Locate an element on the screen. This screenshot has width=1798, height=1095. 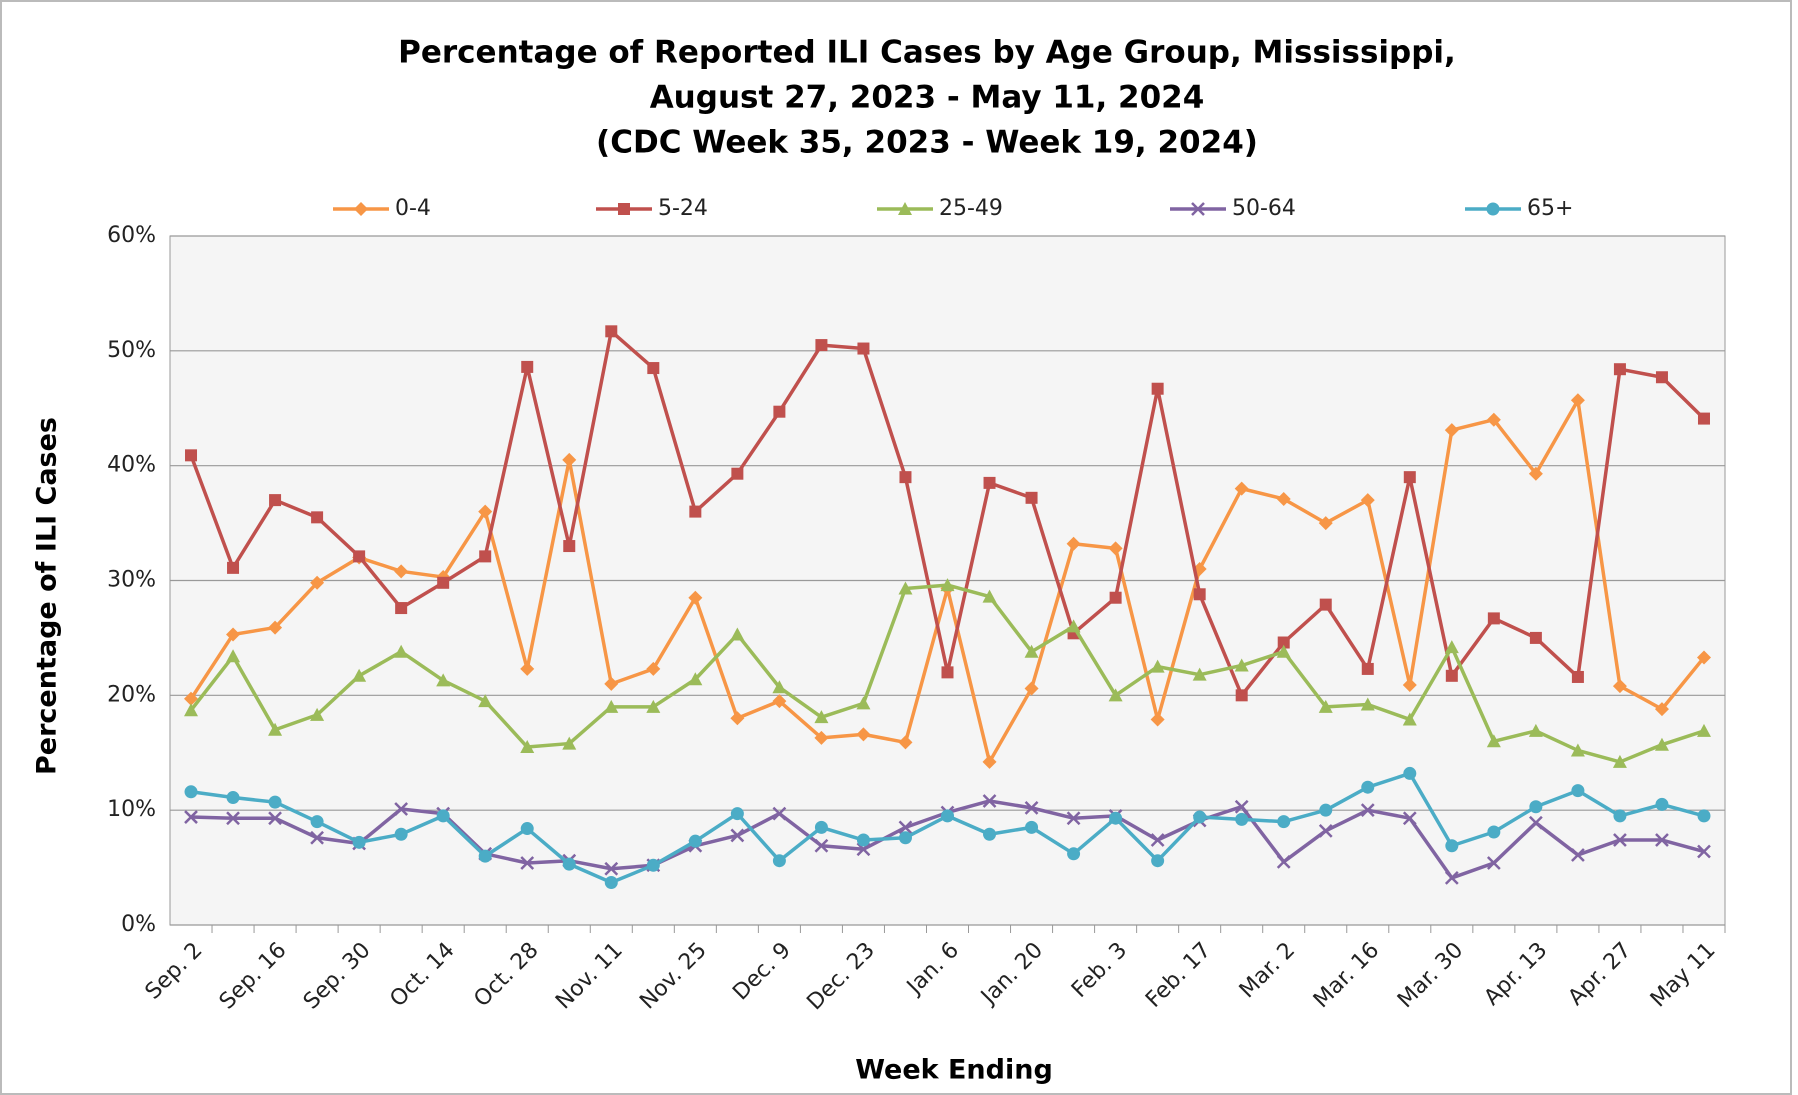
y-axis-title: Percentage of ILI Cases is located at coordinates (47, 596).